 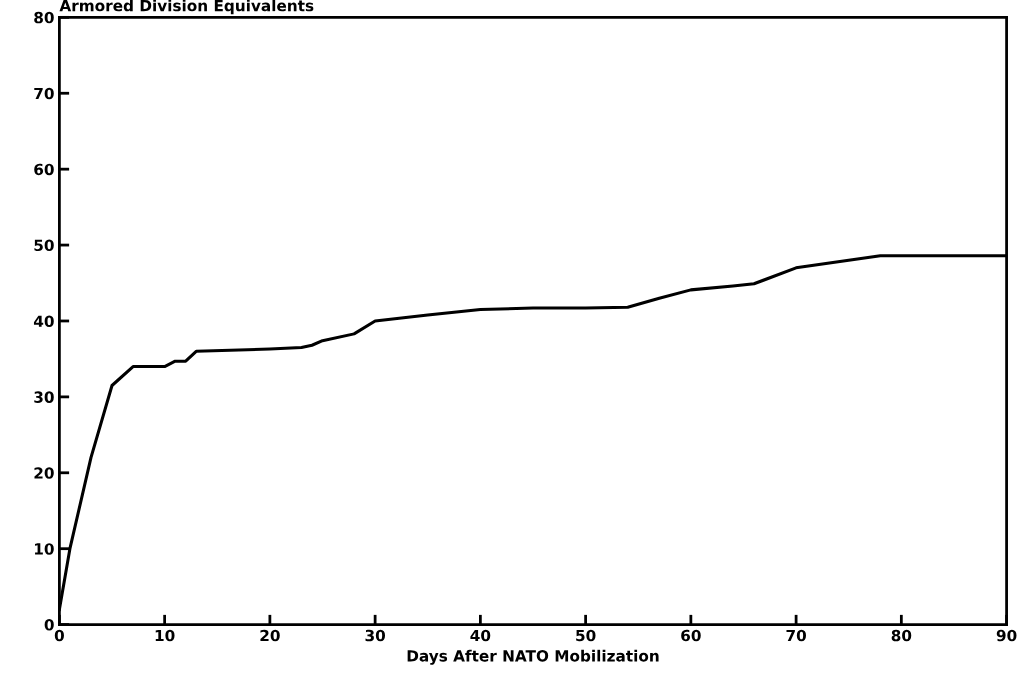 What do you see at coordinates (1006, 635) in the screenshot?
I see `x-tick-label: 90` at bounding box center [1006, 635].